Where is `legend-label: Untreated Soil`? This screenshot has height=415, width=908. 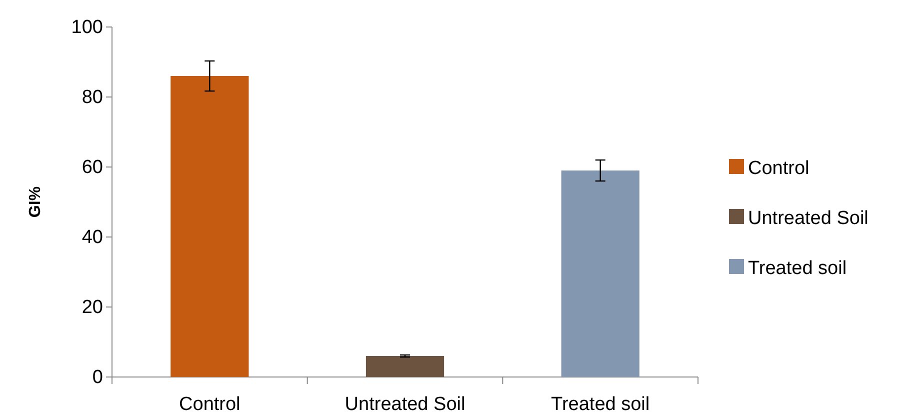
legend-label: Untreated Soil is located at coordinates (808, 218).